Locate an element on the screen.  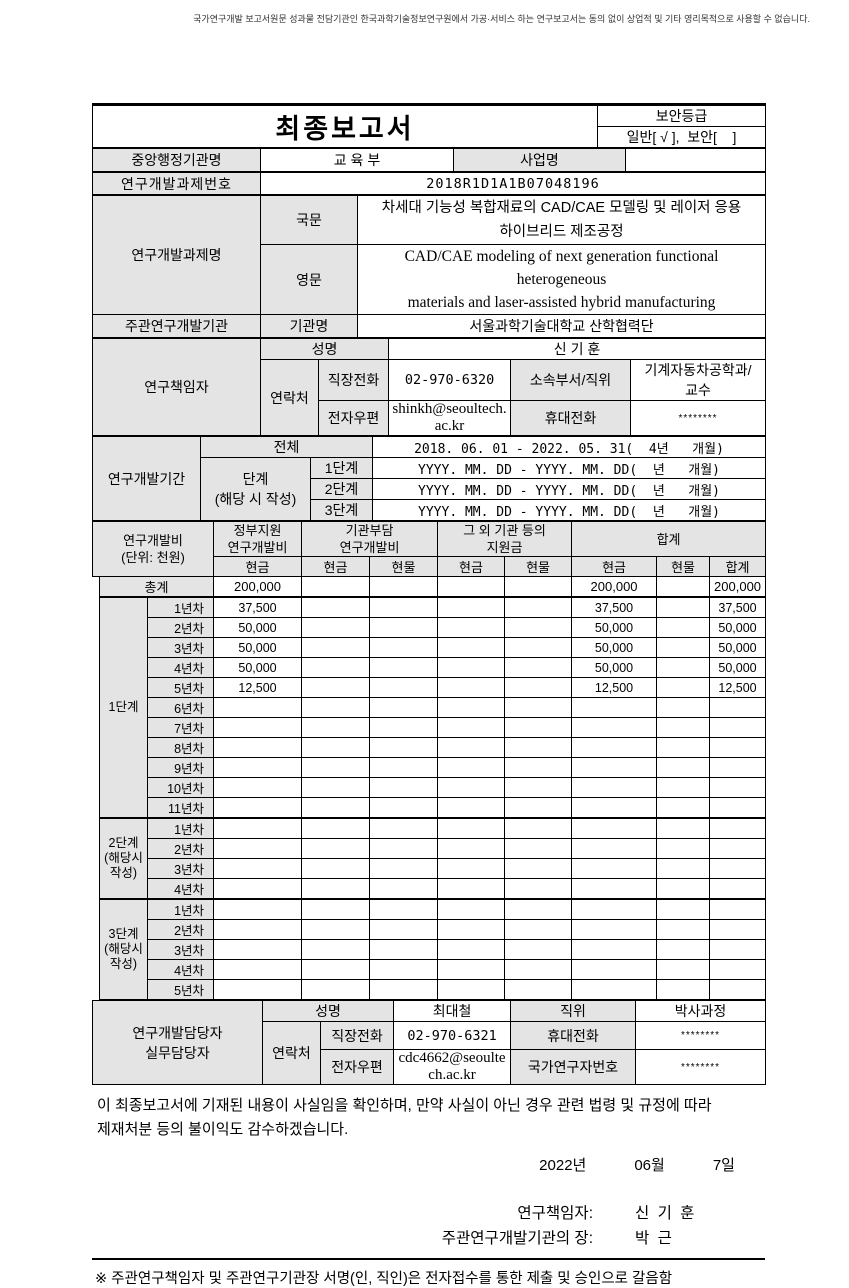
task-number-row: 연구개발과제번호 2018R1D1A1B07048196 is located at coordinates (429, 183).